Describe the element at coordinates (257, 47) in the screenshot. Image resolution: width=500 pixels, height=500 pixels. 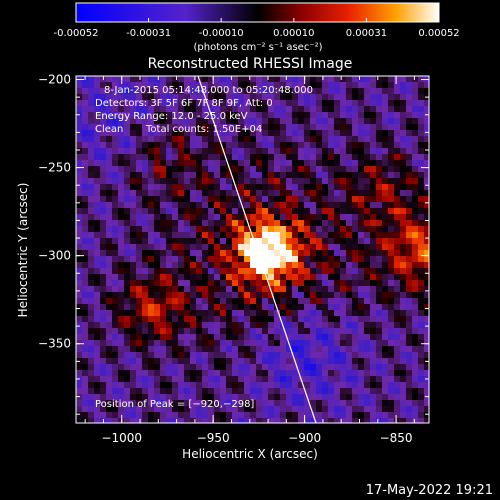
I see `colorbar-unit-label: (photons cm⁻² s⁻¹ asec⁻²)` at that location.